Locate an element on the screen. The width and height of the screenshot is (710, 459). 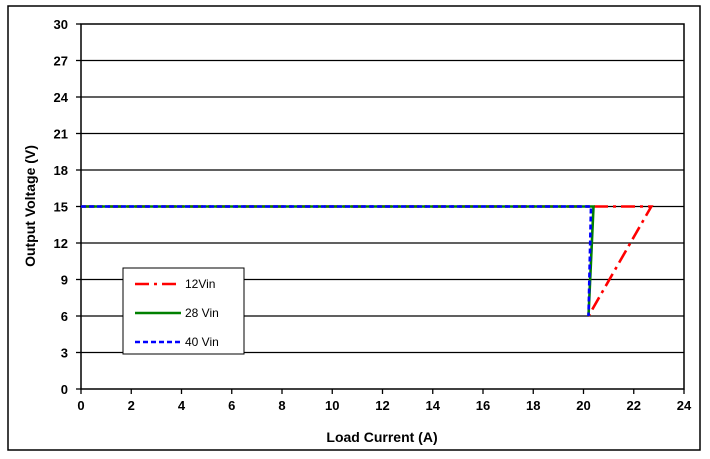
x-tick-label: 24 is located at coordinates (684, 405).